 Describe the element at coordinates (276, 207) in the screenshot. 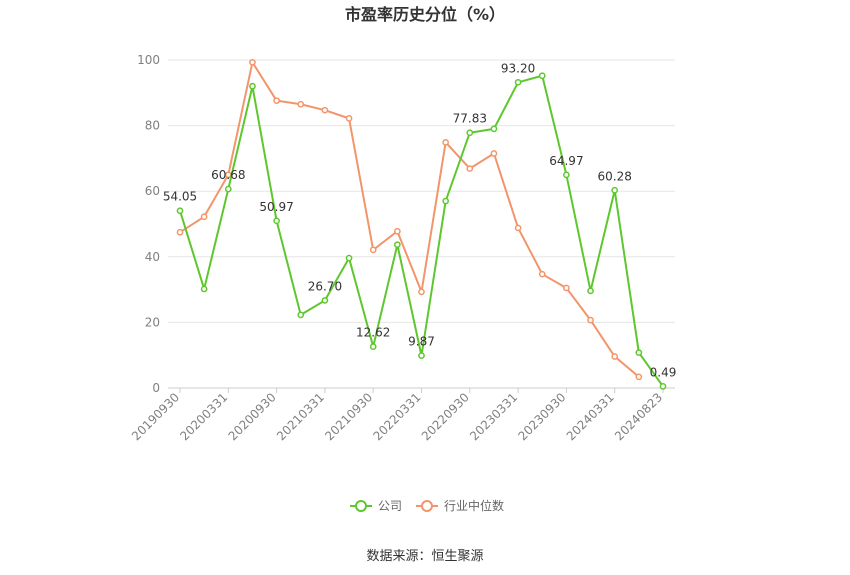

I see `data-label: 50.97` at that location.